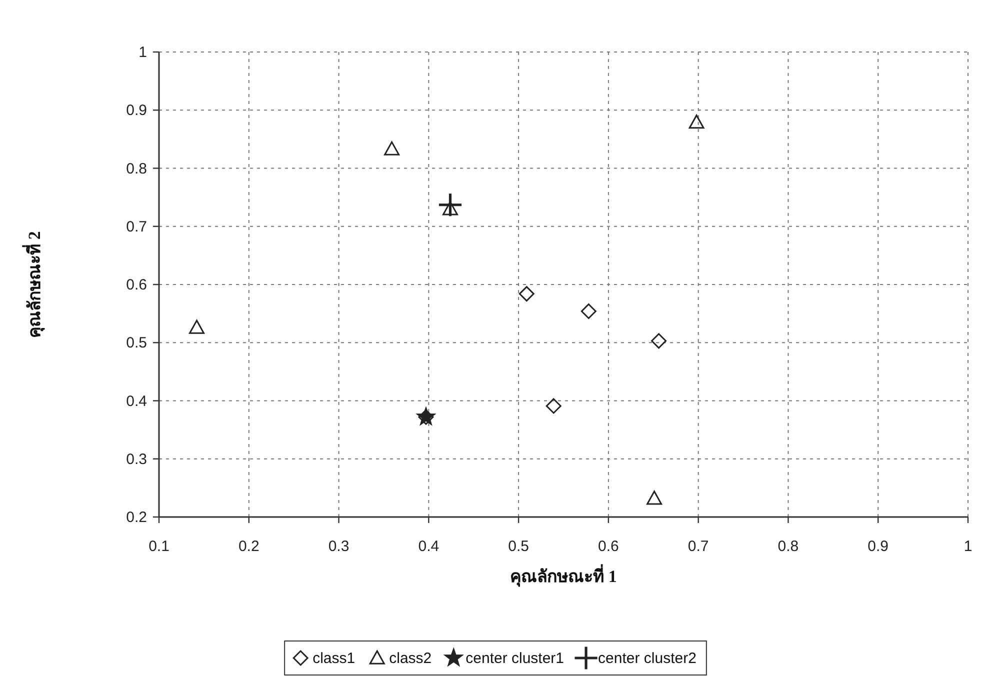 The width and height of the screenshot is (991, 682). I want to click on y-tick-label: 0.8, so click(136, 169).